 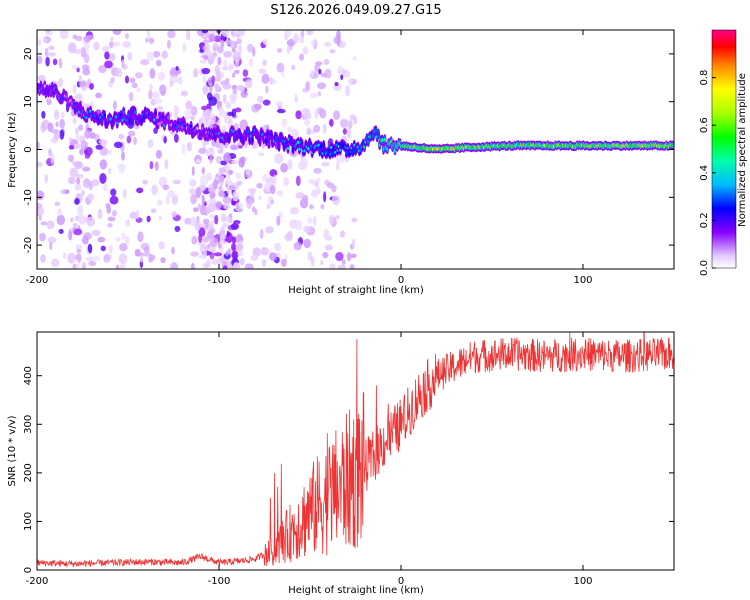 I want to click on spectrogram-y-label: Frequency (Hz), so click(x=12, y=150).